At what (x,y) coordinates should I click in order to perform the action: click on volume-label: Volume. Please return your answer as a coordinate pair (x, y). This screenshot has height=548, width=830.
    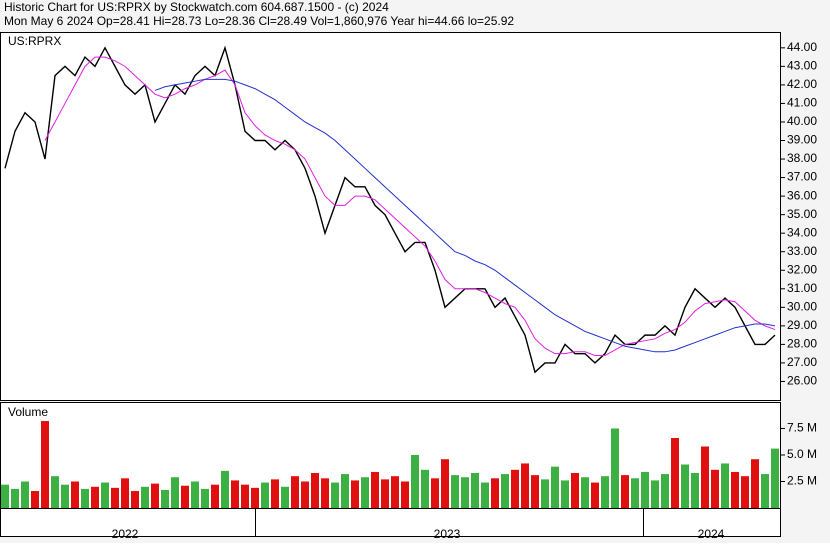
    Looking at the image, I should click on (28, 412).